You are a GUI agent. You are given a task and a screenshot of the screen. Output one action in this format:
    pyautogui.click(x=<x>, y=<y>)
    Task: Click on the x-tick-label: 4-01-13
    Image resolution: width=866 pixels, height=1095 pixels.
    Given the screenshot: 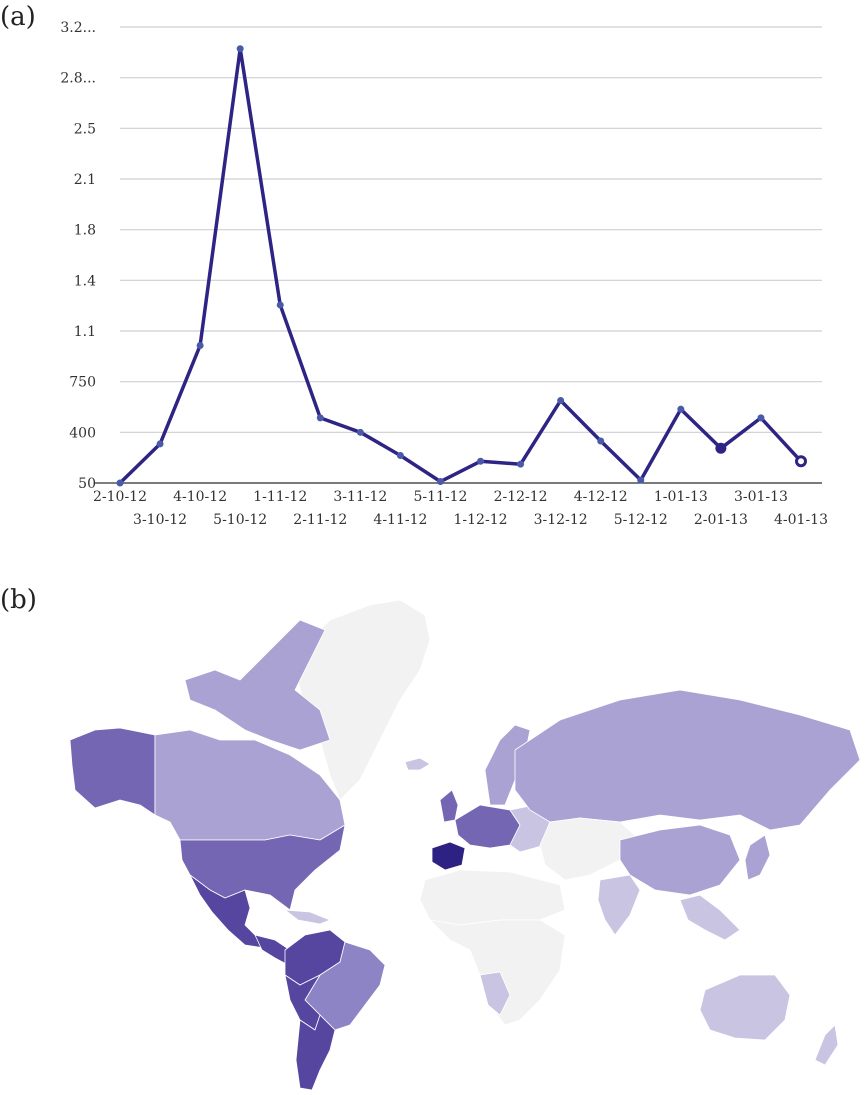 What is the action you would take?
    pyautogui.click(x=801, y=520)
    